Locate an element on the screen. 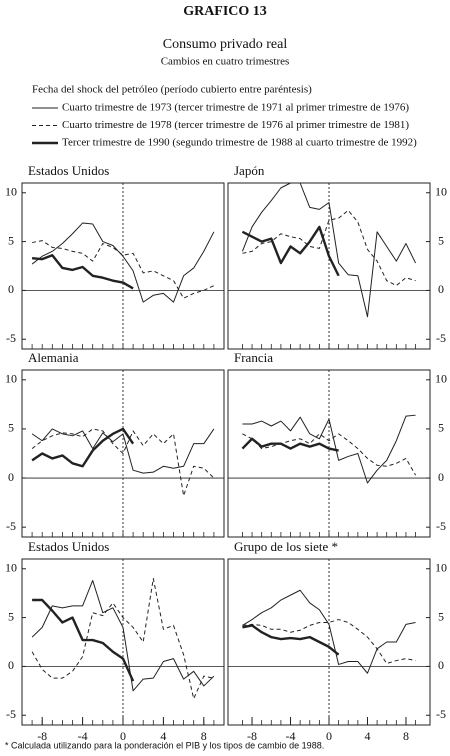  panel-title: Japón is located at coordinates (249, 170).